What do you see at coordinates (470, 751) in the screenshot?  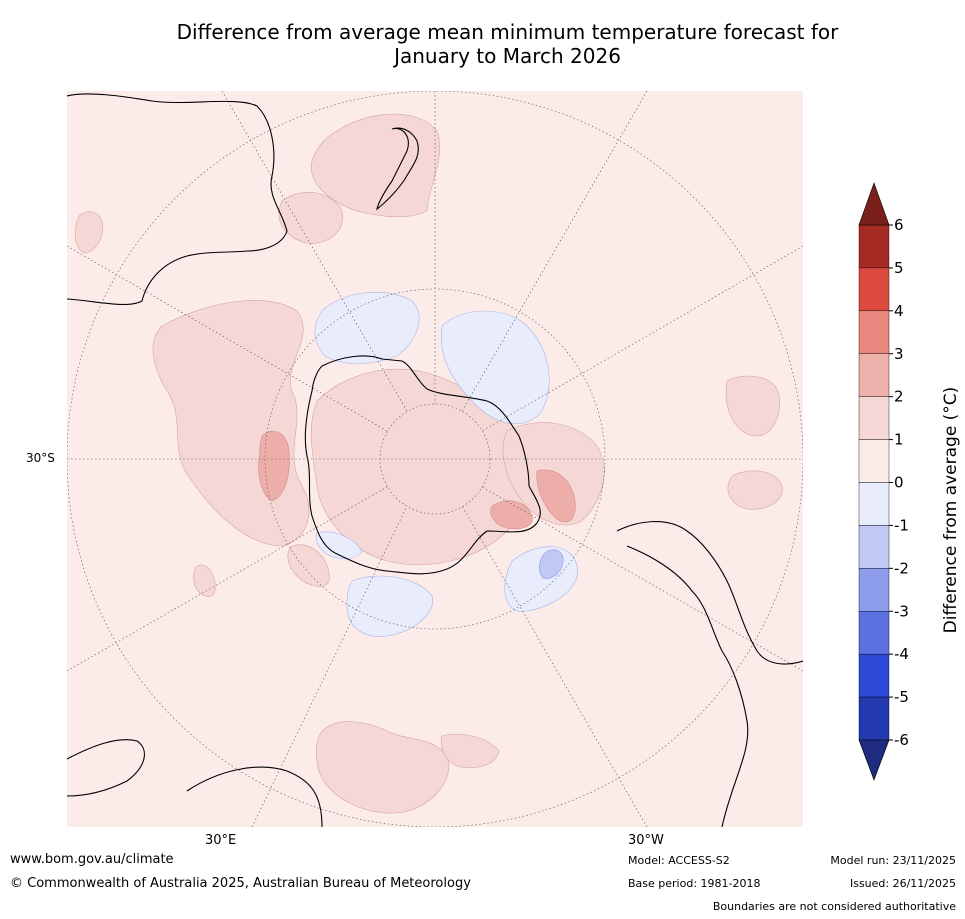 I see `warm-region-tail` at bounding box center [470, 751].